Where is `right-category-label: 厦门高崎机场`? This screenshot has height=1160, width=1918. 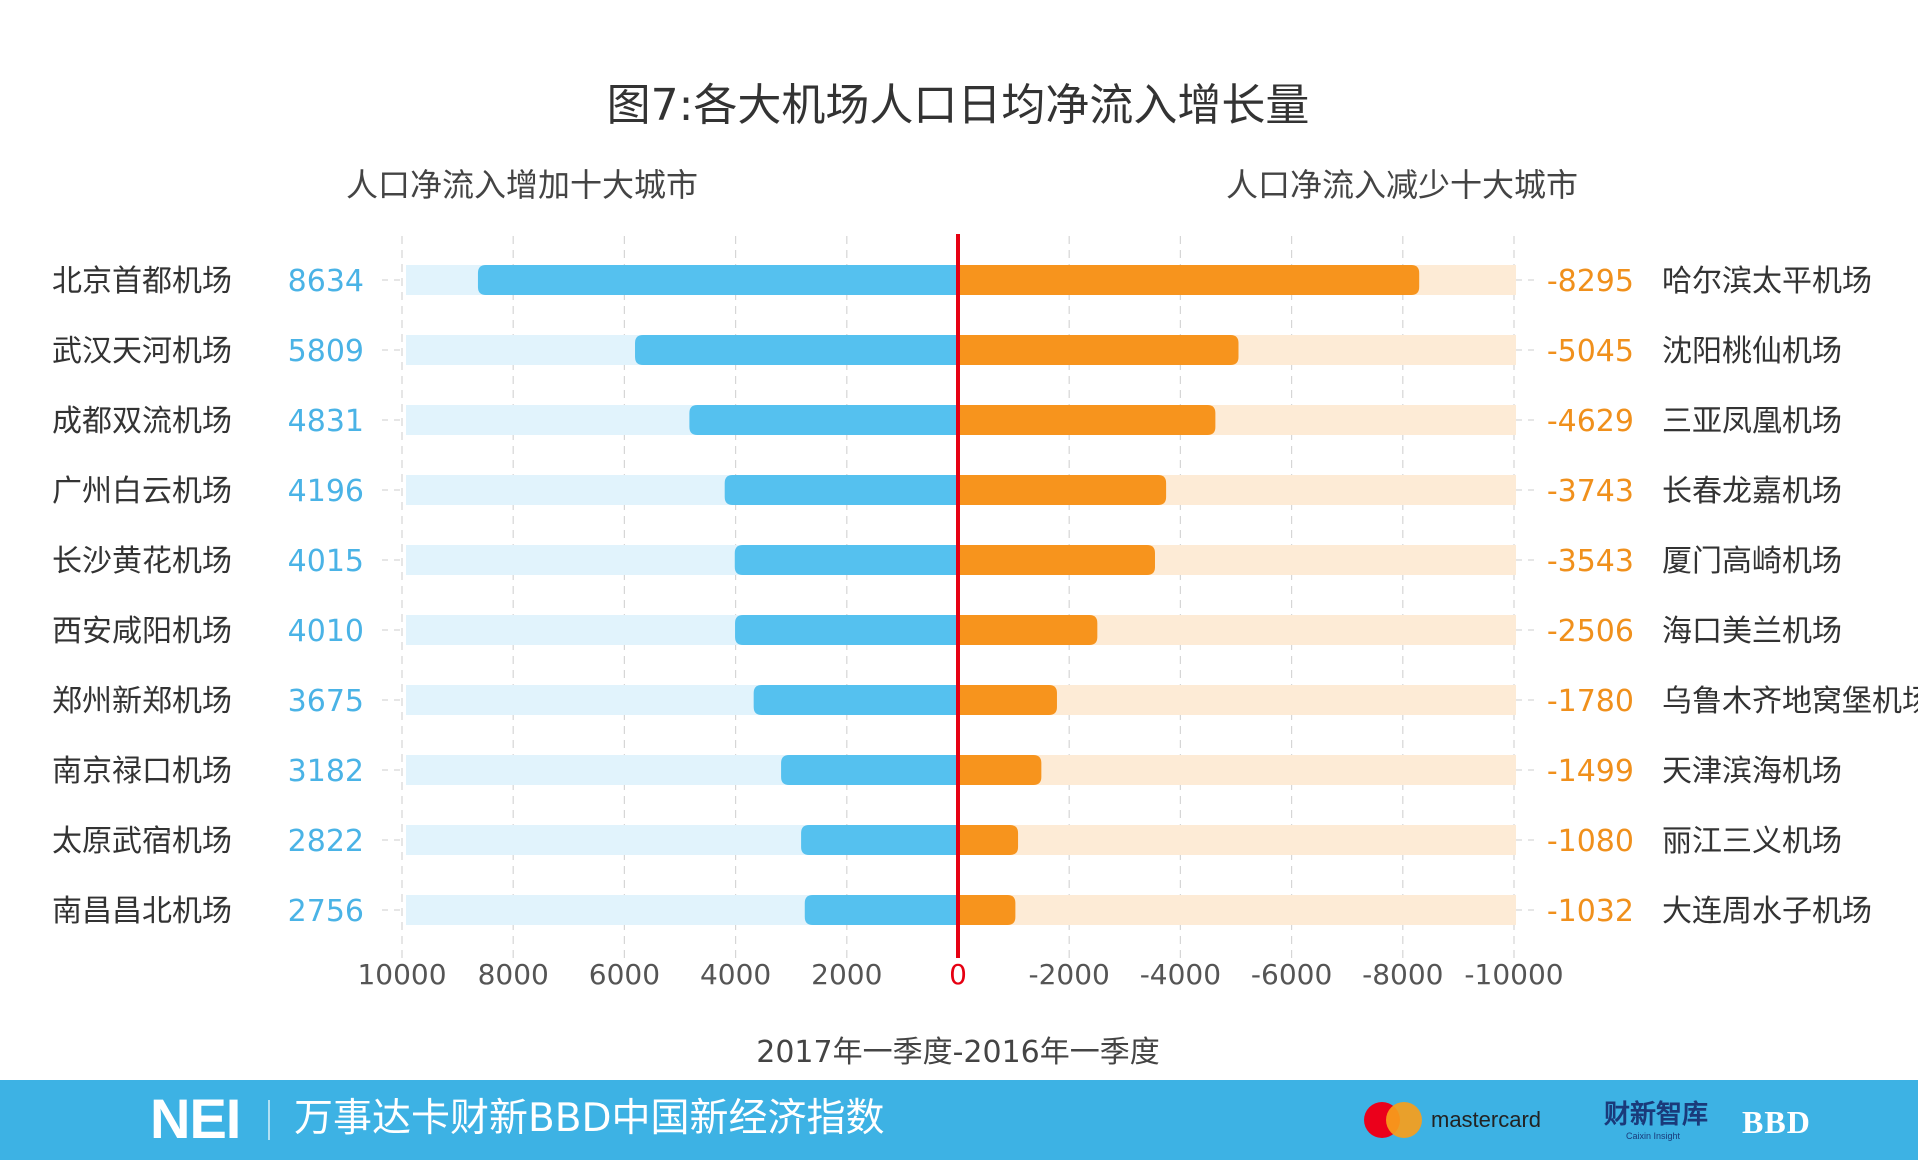
right-category-label: 厦门高崎机场 is located at coordinates (1752, 561).